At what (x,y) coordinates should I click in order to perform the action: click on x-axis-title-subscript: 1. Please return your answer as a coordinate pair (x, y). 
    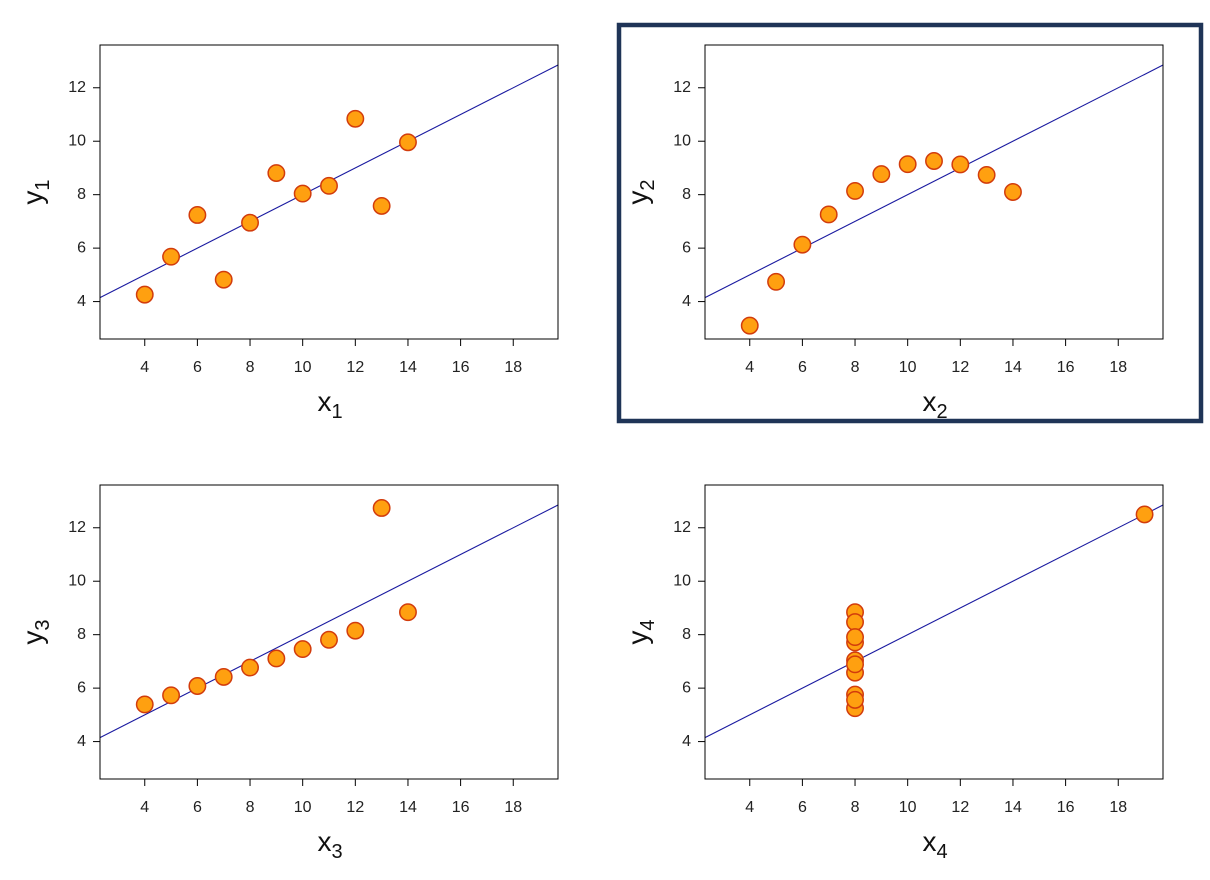
    Looking at the image, I should click on (336, 412).